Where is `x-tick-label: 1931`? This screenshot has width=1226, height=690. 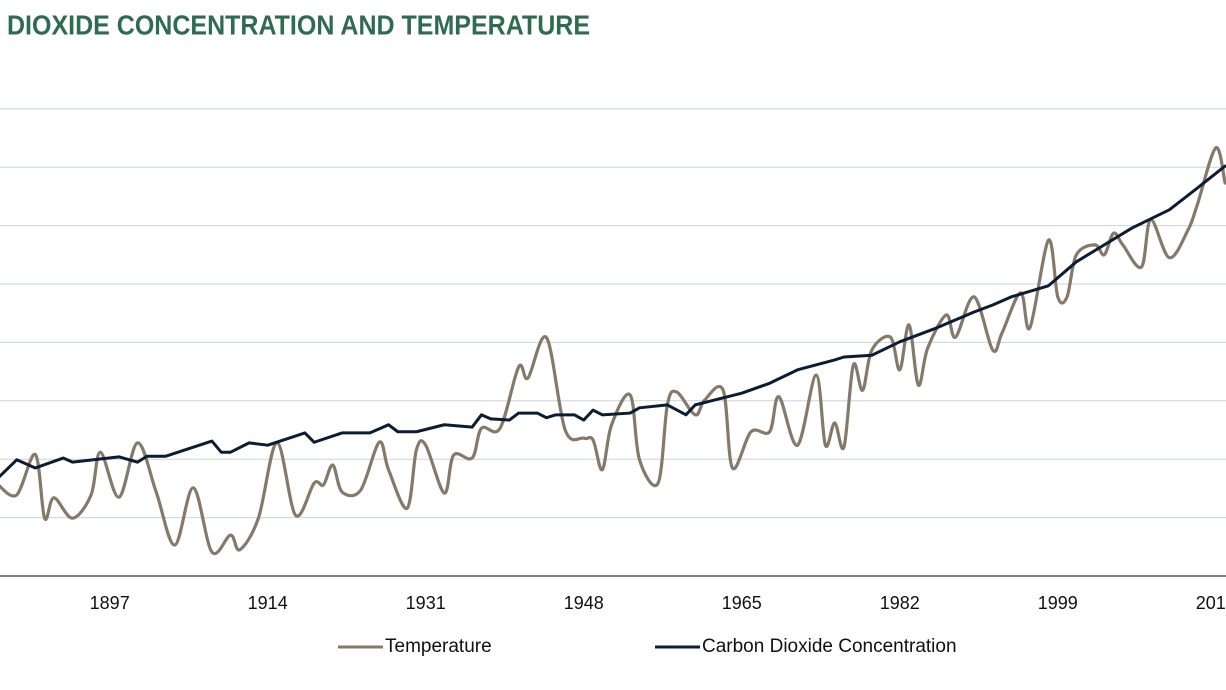 x-tick-label: 1931 is located at coordinates (426, 603).